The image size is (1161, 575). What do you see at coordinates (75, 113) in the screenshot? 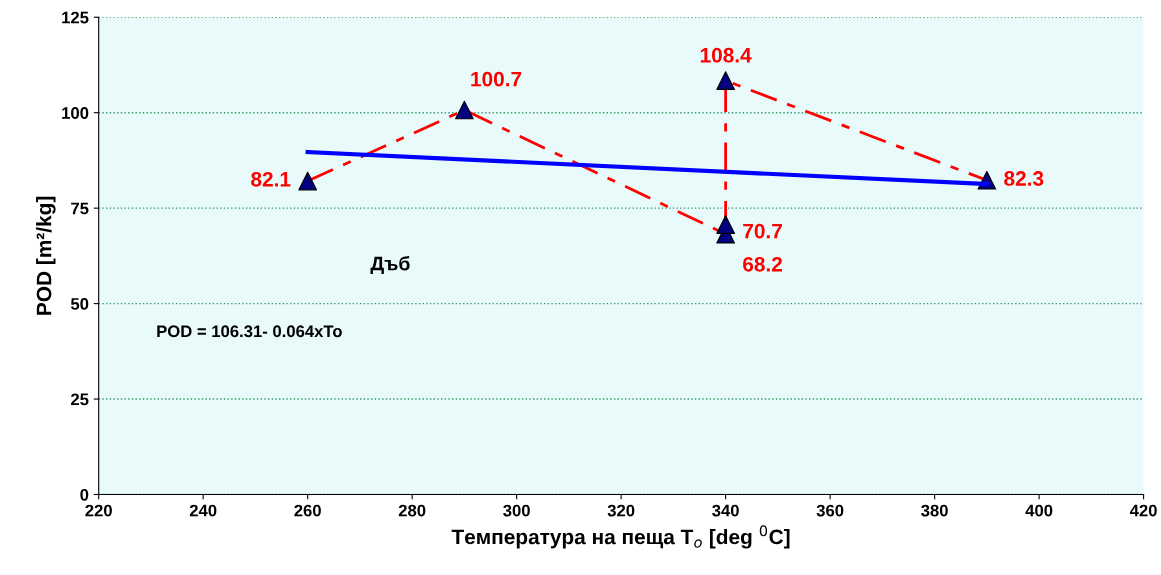
I see `y-tick-label: 100` at bounding box center [75, 113].